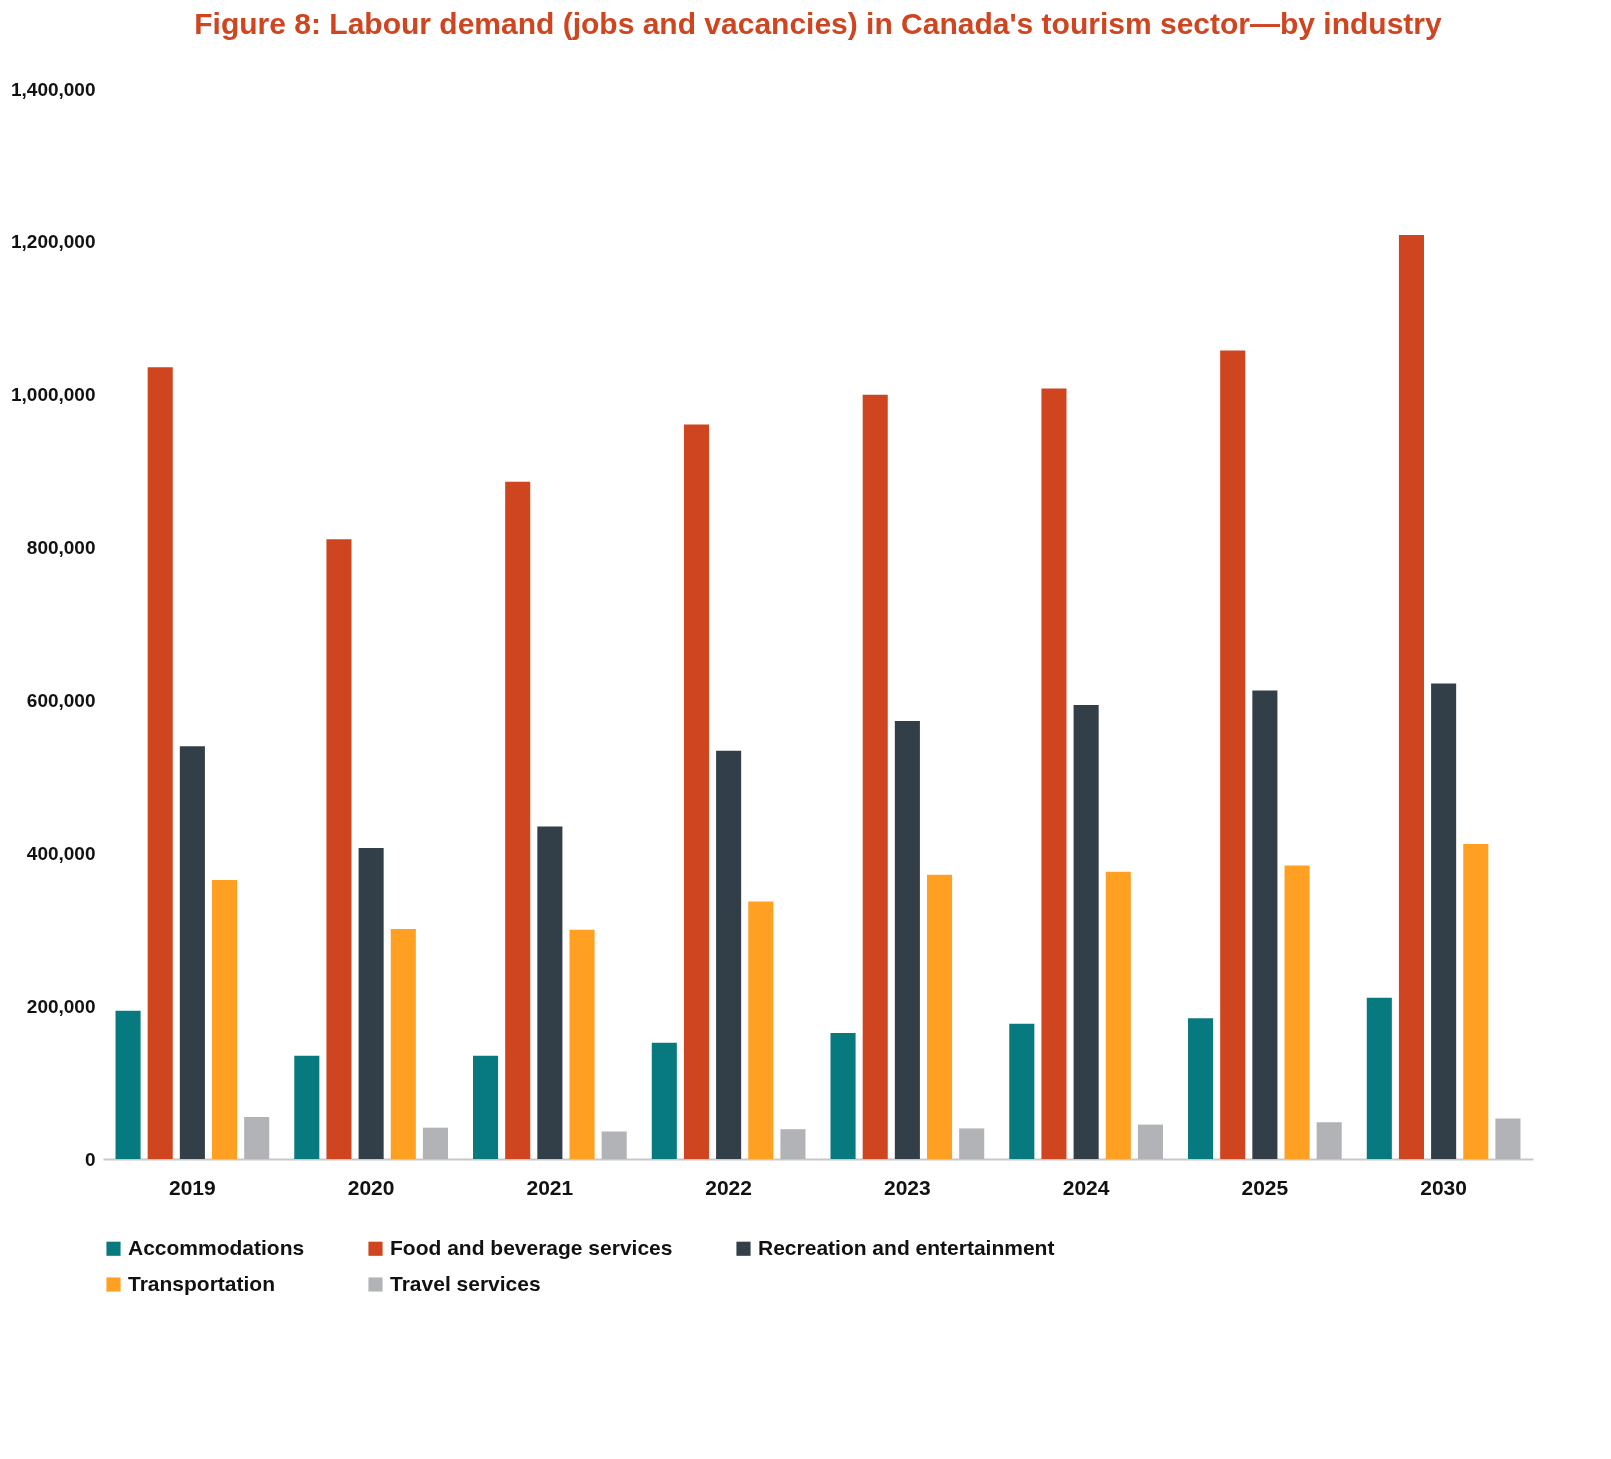 The height and width of the screenshot is (1459, 1611). Describe the element at coordinates (818, 23) in the screenshot. I see `chart-title: Figure 8: Labour demand (jobs and vacancies) in Canada's tourism sector—by industry` at that location.